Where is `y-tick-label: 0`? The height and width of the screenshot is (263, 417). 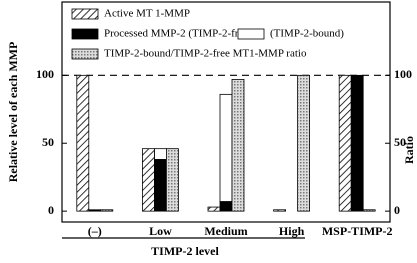 y-tick-label: 0 is located at coordinates (51, 210).